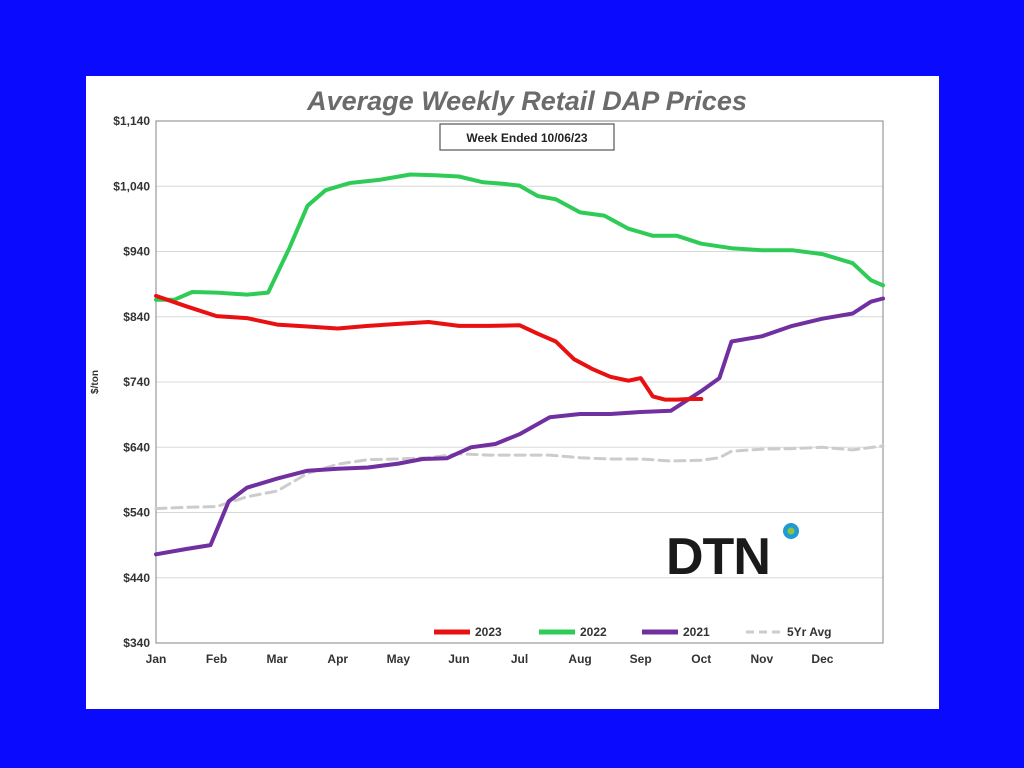 The image size is (1024, 768). What do you see at coordinates (641, 659) in the screenshot?
I see `x-tick-label: Sep` at bounding box center [641, 659].